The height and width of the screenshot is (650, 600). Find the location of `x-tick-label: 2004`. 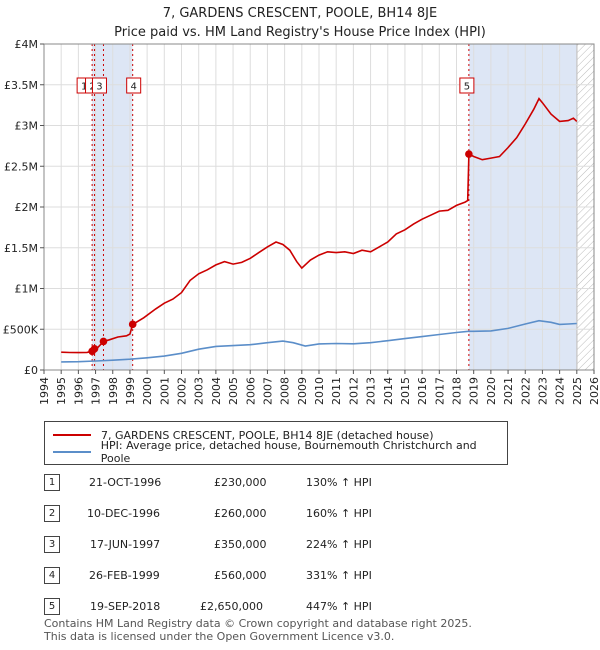

x-tick-label: 2004 is located at coordinates (216, 391).